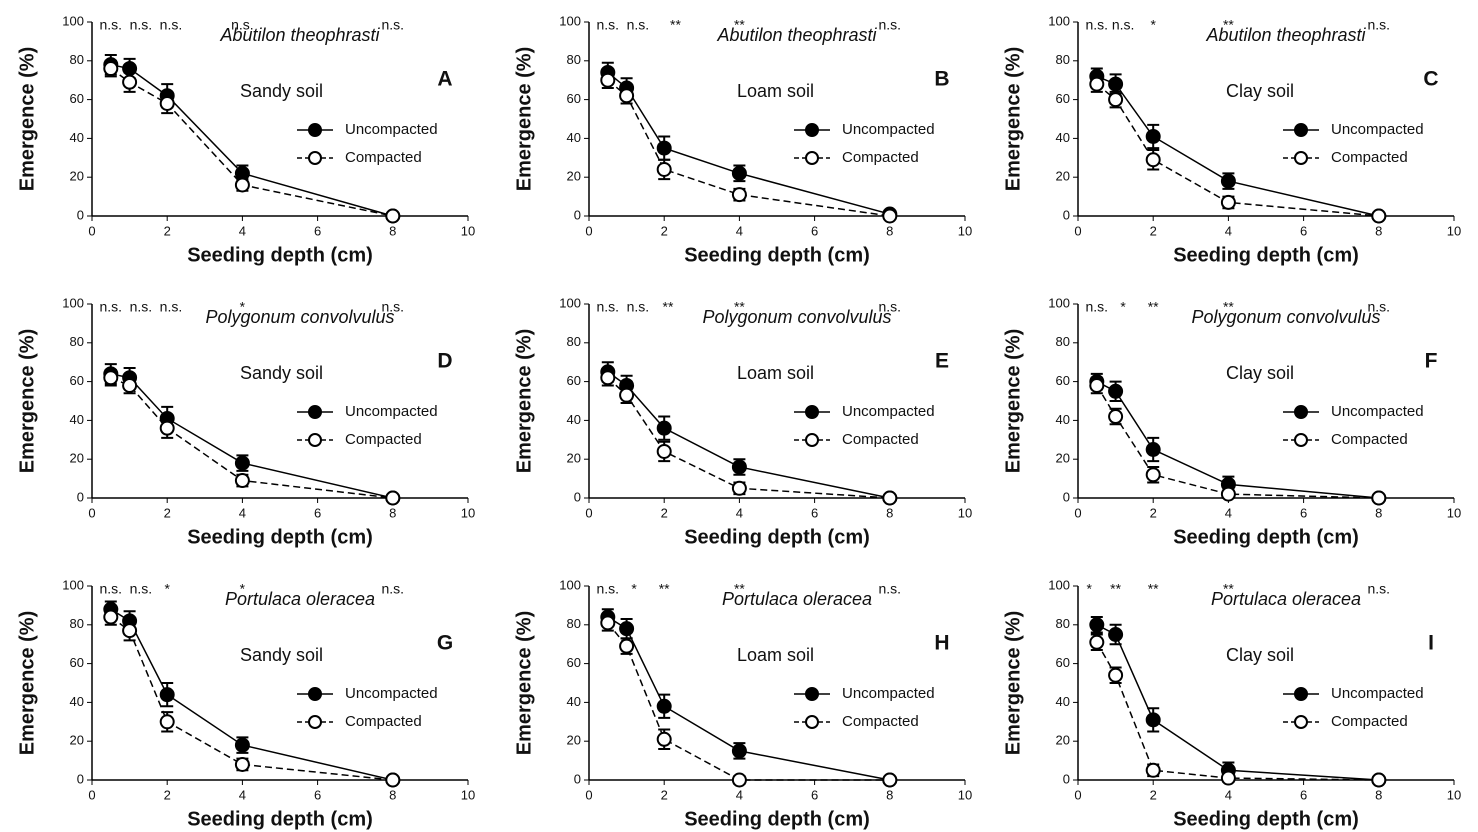 This screenshot has width=1478, height=832. I want to click on panel-letter: D, so click(444, 361).